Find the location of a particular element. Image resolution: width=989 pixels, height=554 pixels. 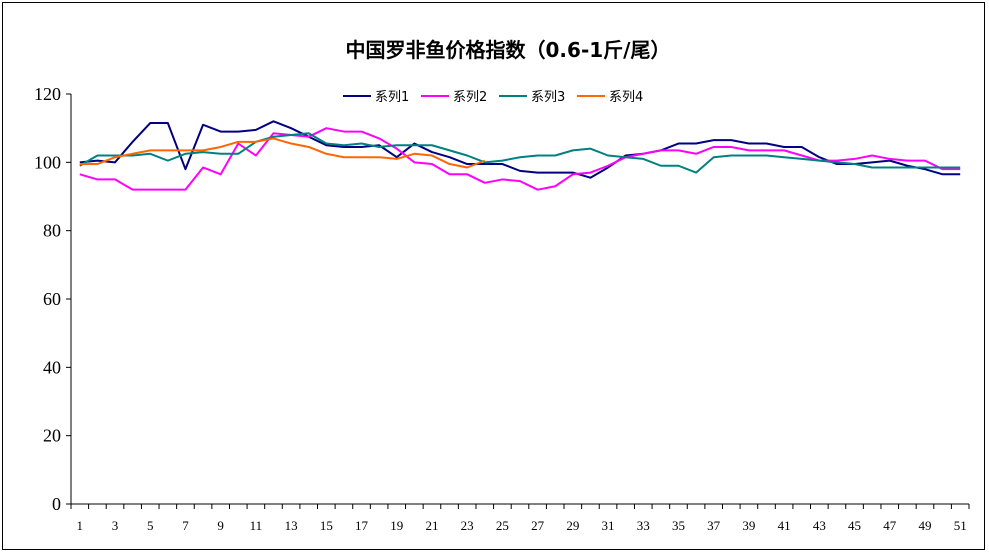

x-tick-label: 11 is located at coordinates (256, 525).